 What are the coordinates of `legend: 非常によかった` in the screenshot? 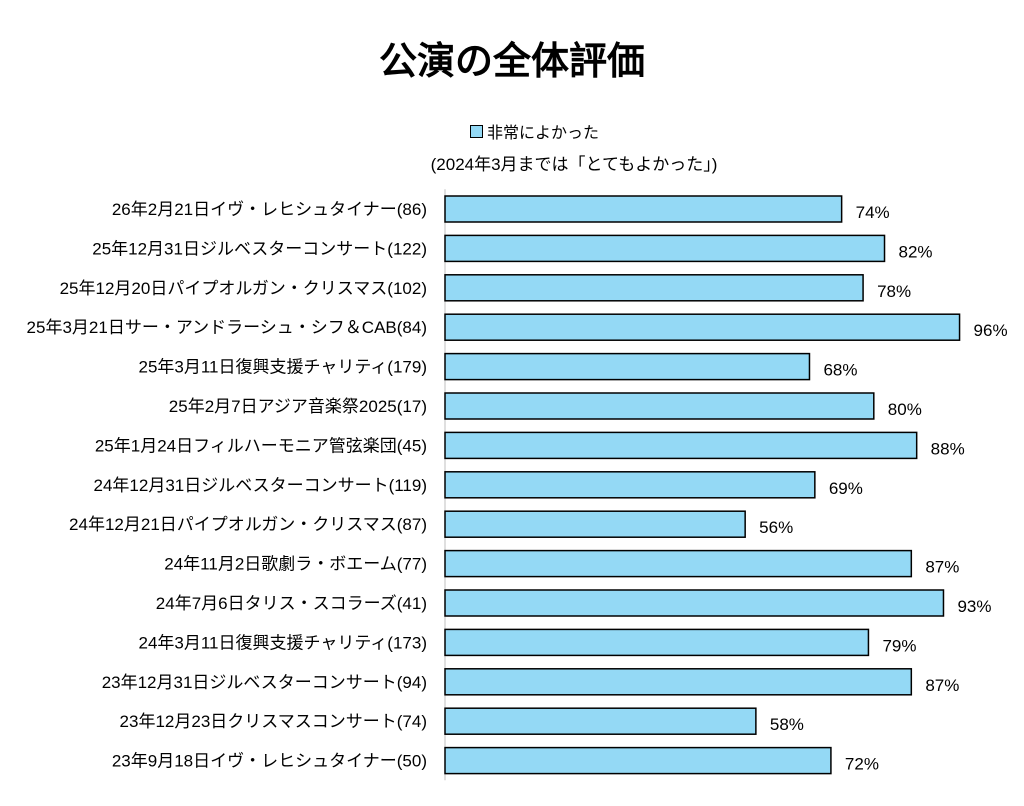 It's located at (534, 131).